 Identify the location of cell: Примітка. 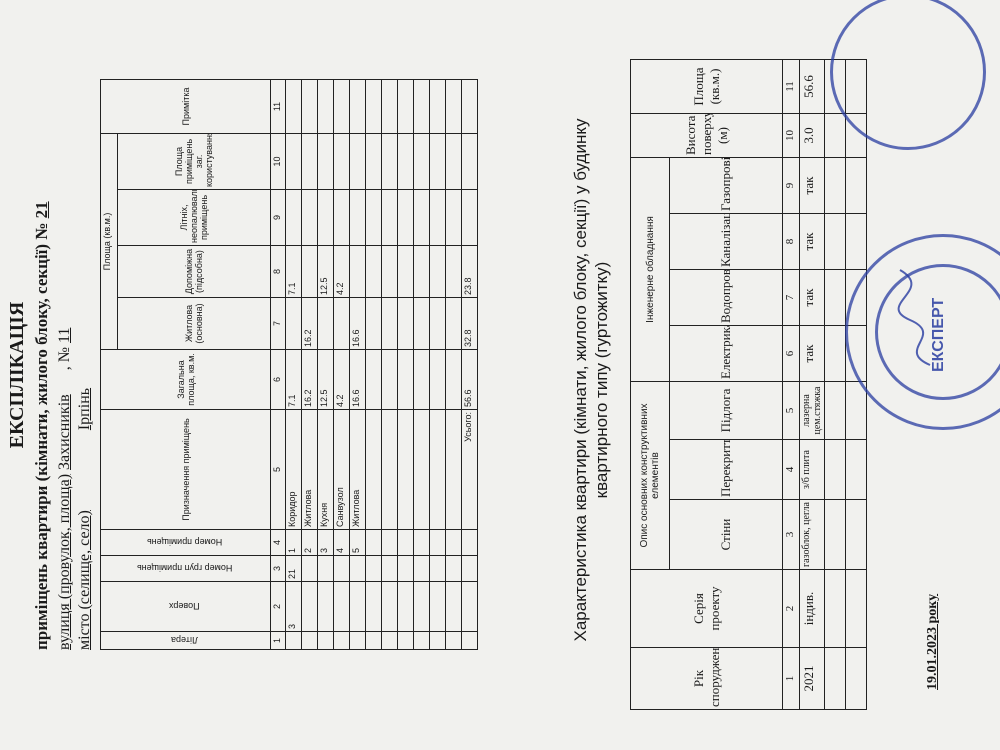
(185, 106).